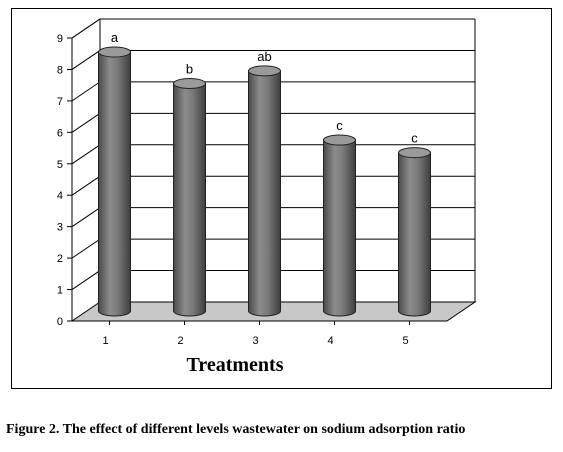  What do you see at coordinates (60, 259) in the screenshot?
I see `y-tick-label: 2` at bounding box center [60, 259].